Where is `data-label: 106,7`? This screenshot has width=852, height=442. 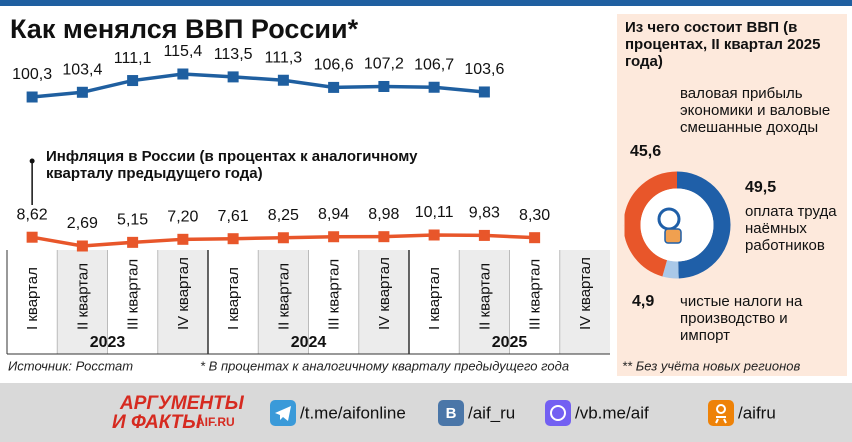
data-label: 106,7 is located at coordinates (434, 64).